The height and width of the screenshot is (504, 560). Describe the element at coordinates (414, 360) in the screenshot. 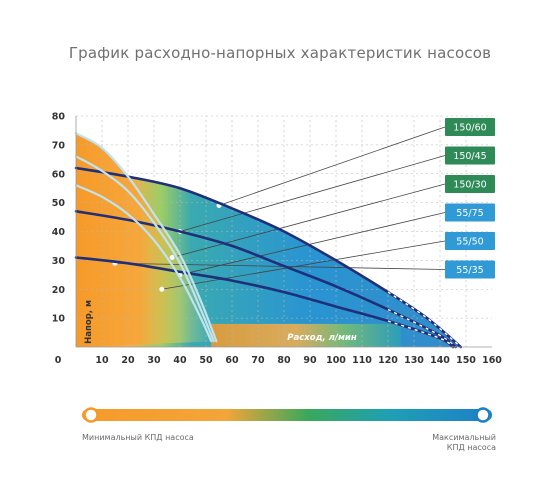

I see `x-tick-label: 130` at that location.